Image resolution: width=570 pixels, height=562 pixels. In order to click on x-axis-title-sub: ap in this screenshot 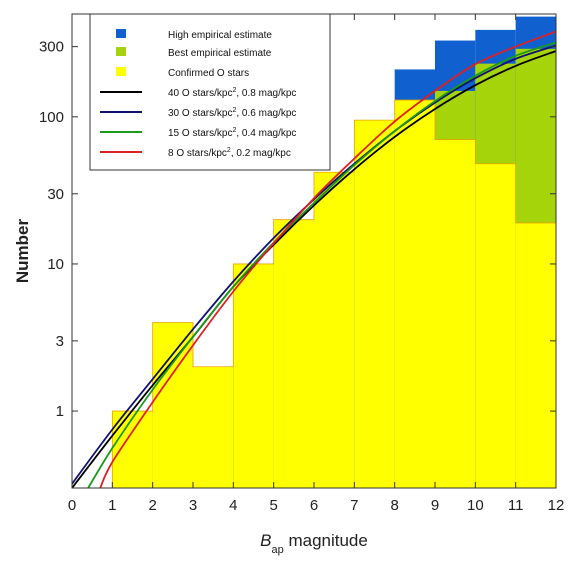, I will do `click(277, 550)`.